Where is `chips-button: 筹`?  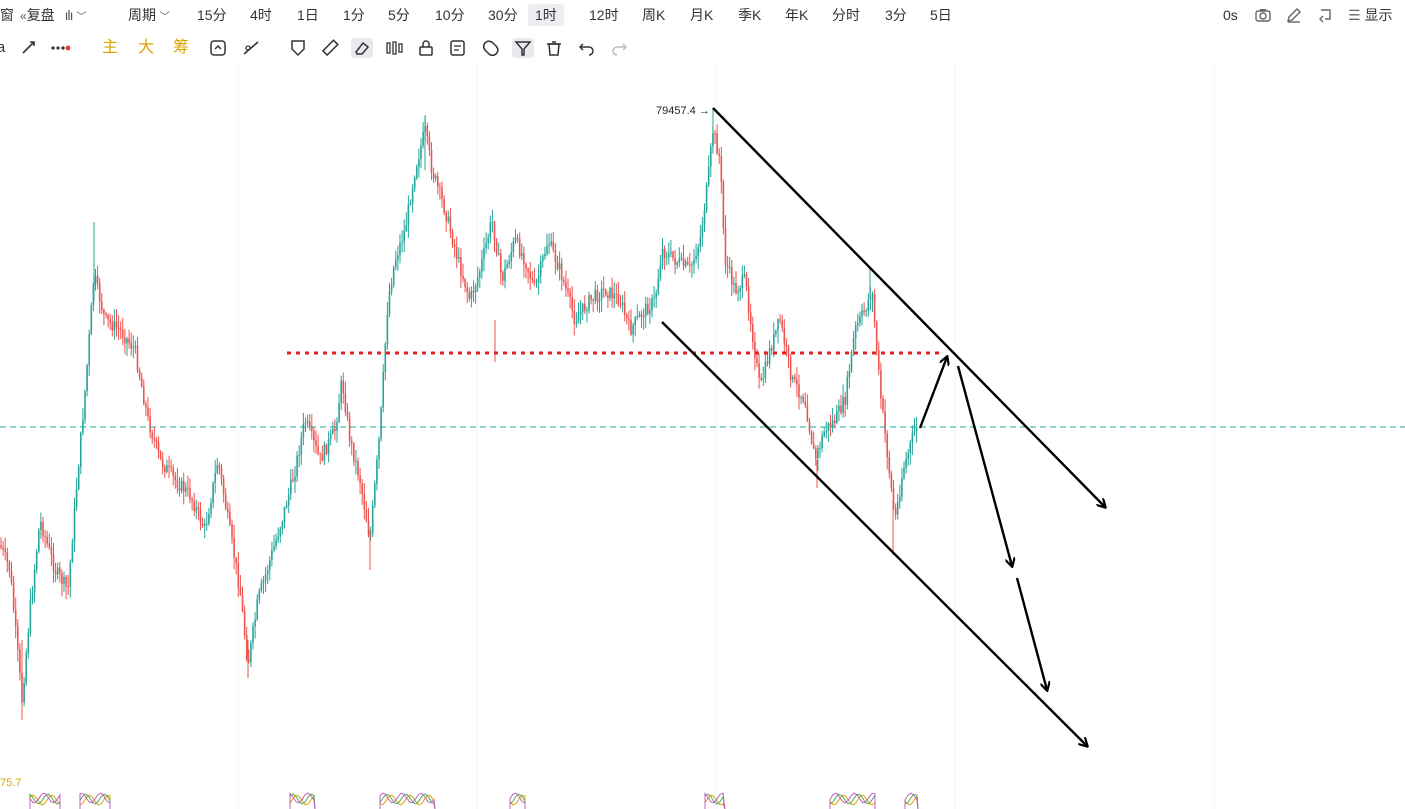
chips-button: 筹 is located at coordinates (180, 47).